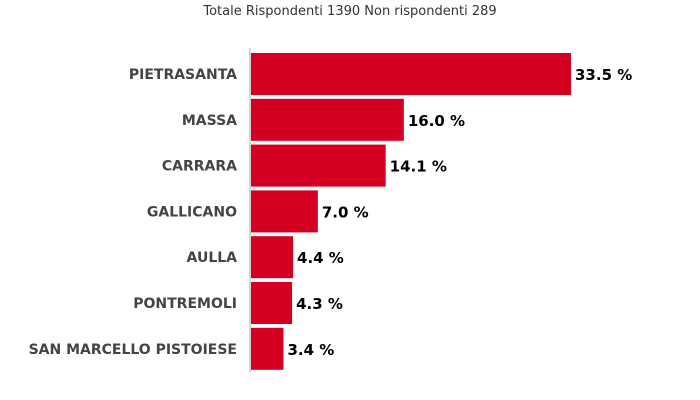 The width and height of the screenshot is (700, 400). Describe the element at coordinates (183, 75) in the screenshot. I see `category-label: PIETRASANTA` at that location.